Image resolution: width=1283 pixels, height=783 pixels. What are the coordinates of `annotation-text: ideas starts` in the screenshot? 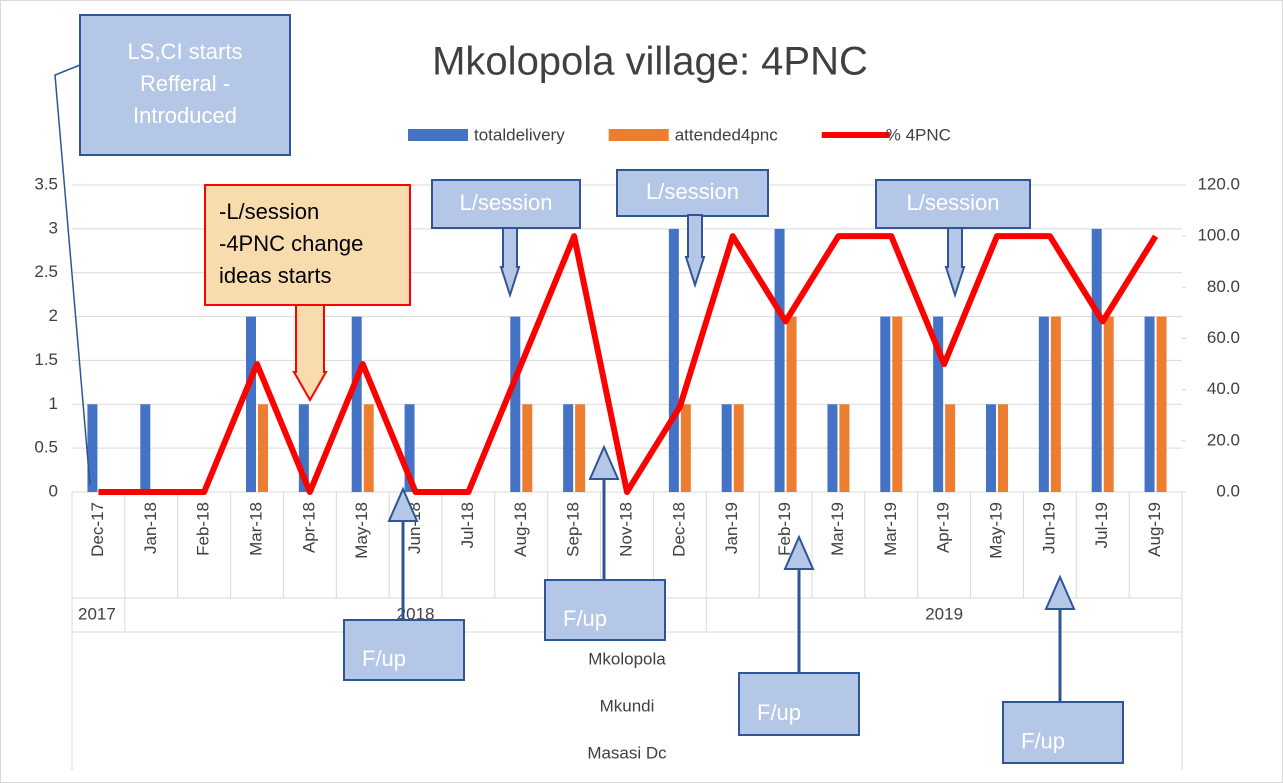 It's located at (275, 275).